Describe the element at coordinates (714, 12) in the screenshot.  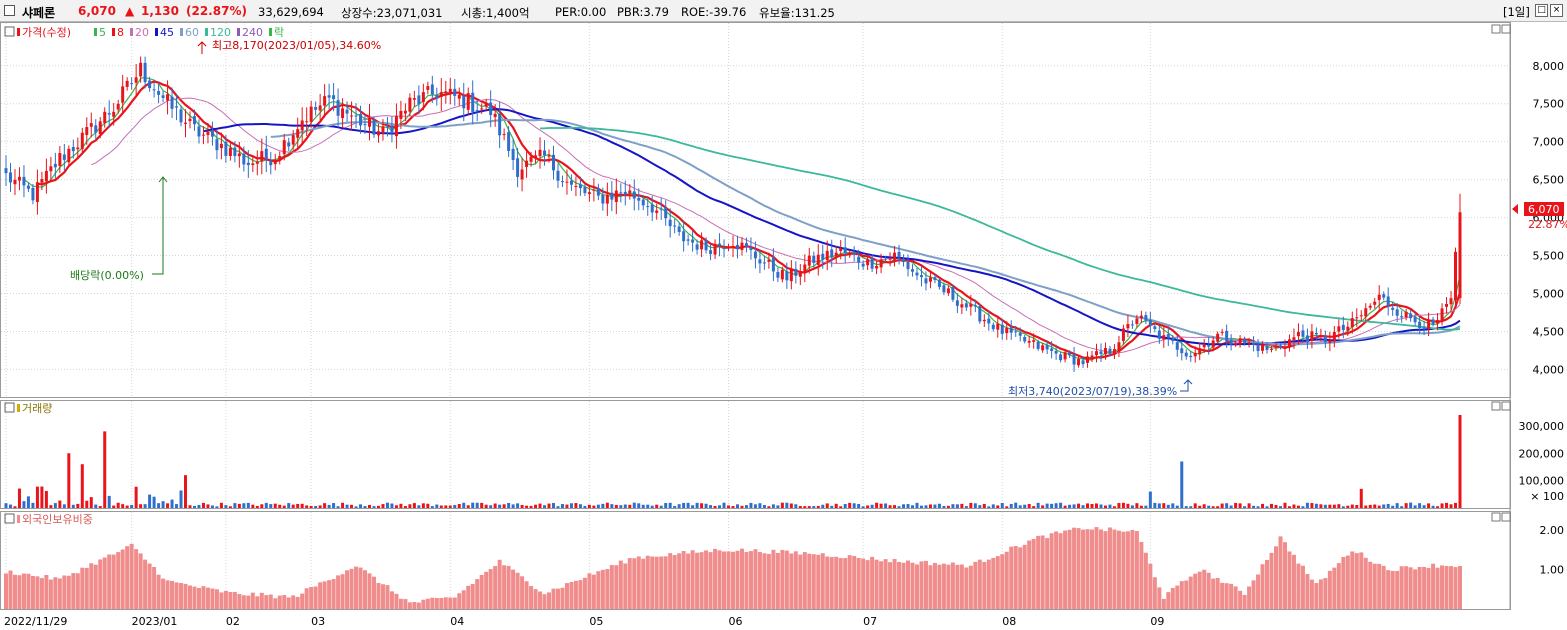
I see `roe-value: ROE:-39.76` at that location.